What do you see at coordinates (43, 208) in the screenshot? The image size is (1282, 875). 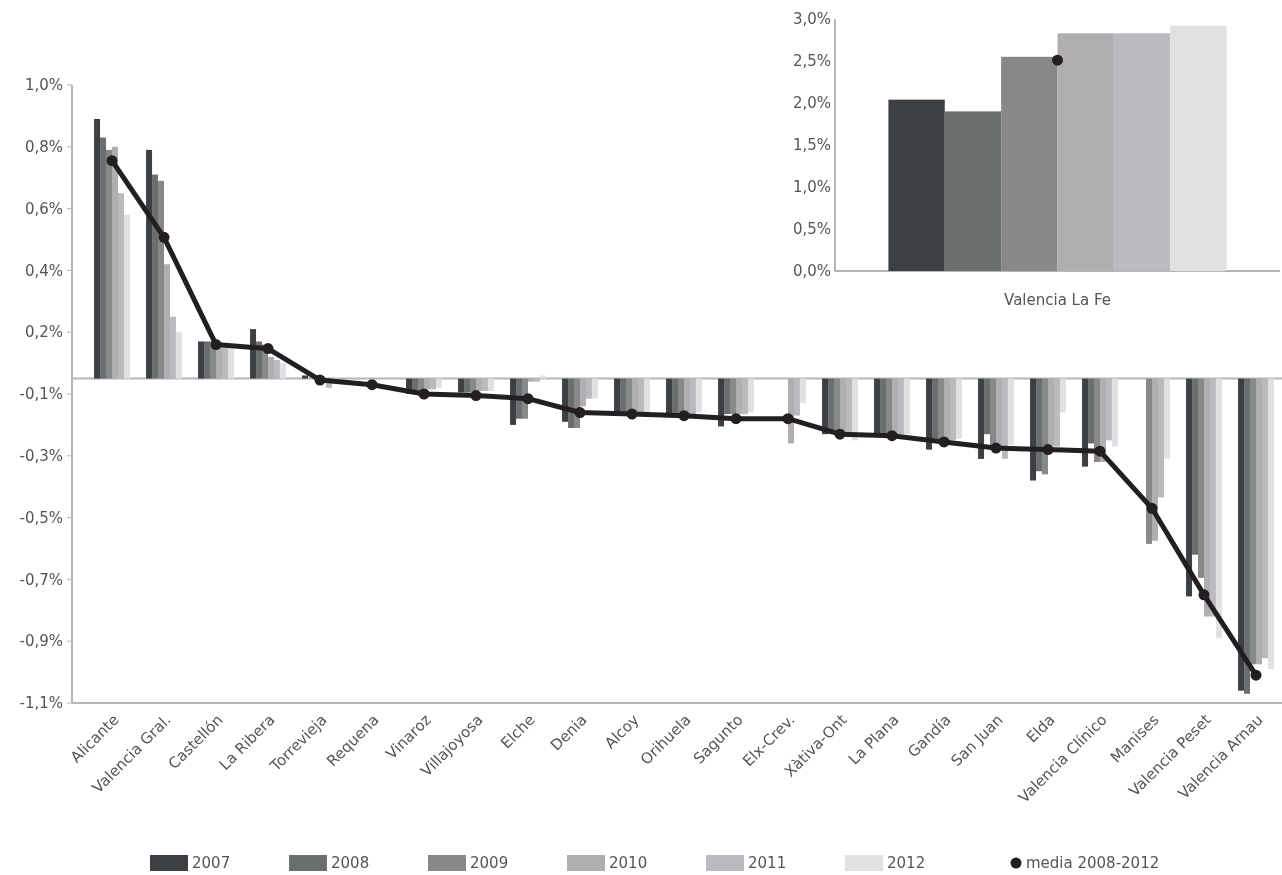 I see `y-tick-label: 0,6%` at bounding box center [43, 208].